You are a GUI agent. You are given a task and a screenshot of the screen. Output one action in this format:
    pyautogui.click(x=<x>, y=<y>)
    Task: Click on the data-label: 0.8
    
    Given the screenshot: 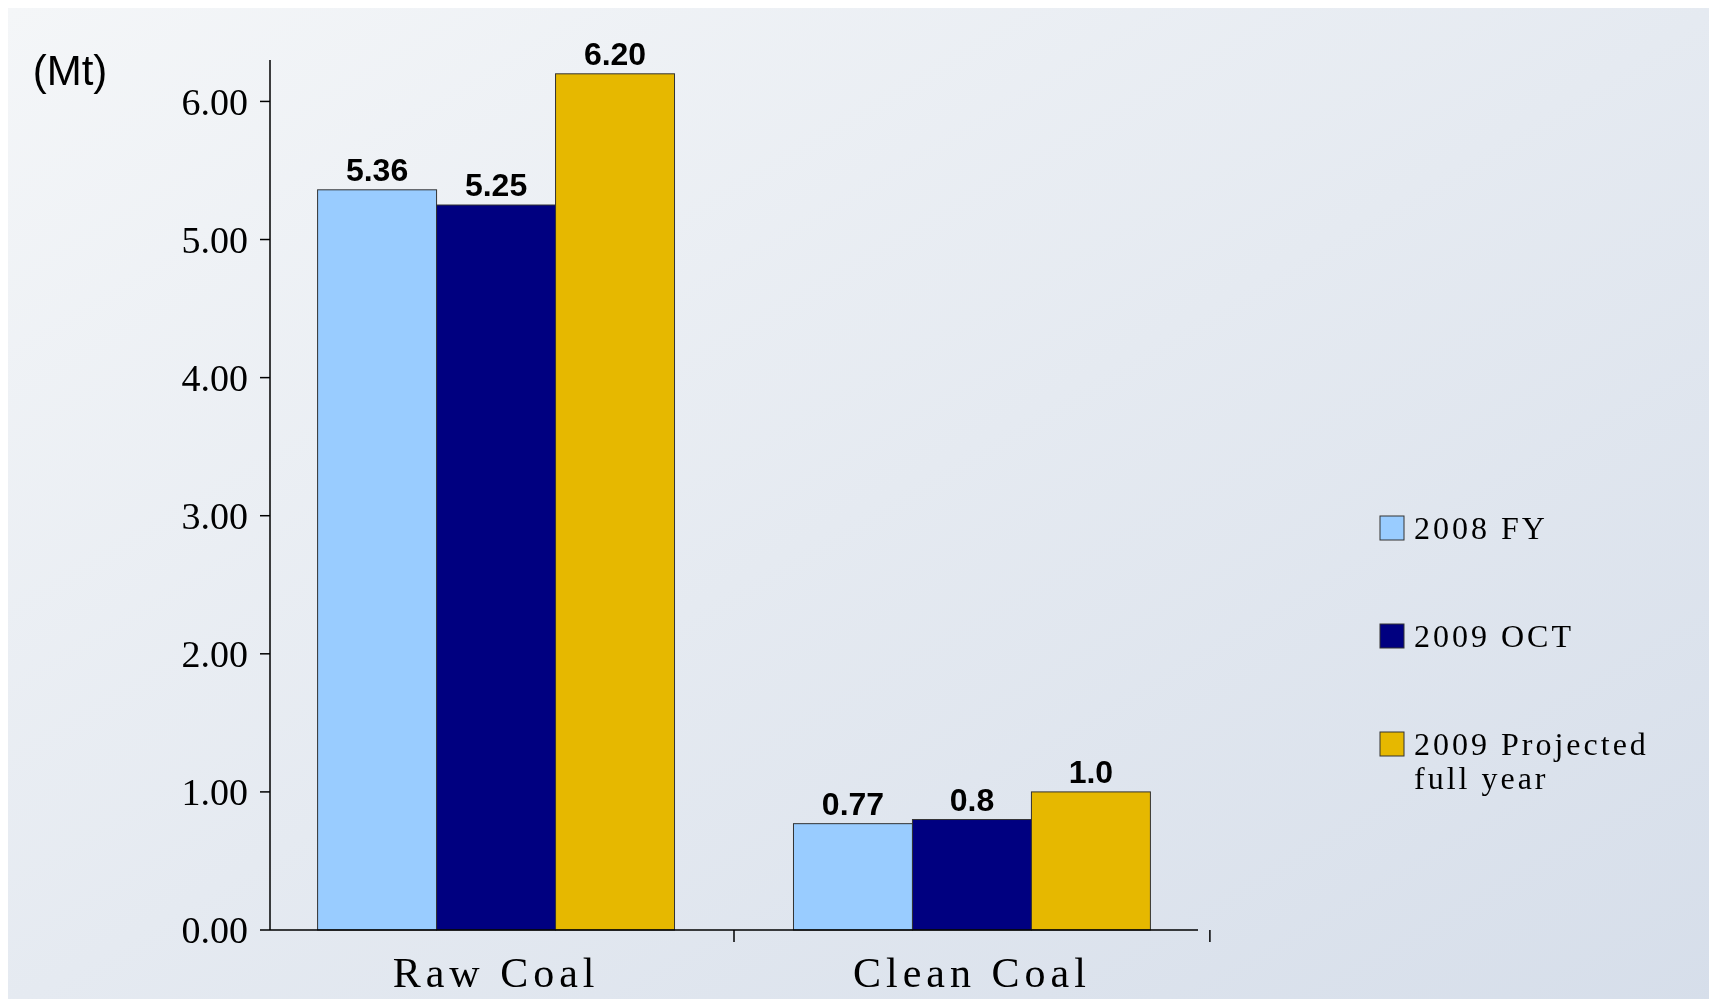 What is the action you would take?
    pyautogui.click(x=972, y=799)
    